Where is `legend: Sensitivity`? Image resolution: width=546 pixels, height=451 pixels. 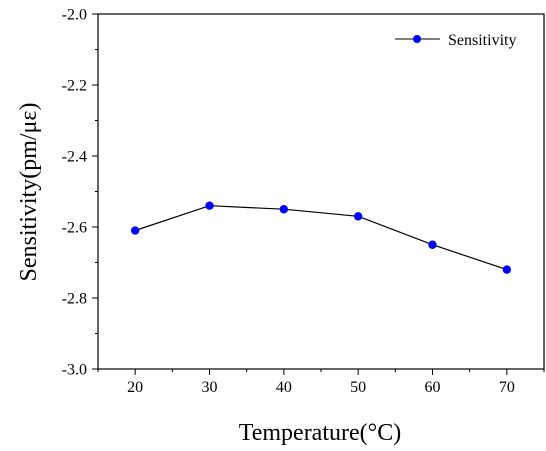
legend: Sensitivity is located at coordinates (455, 40).